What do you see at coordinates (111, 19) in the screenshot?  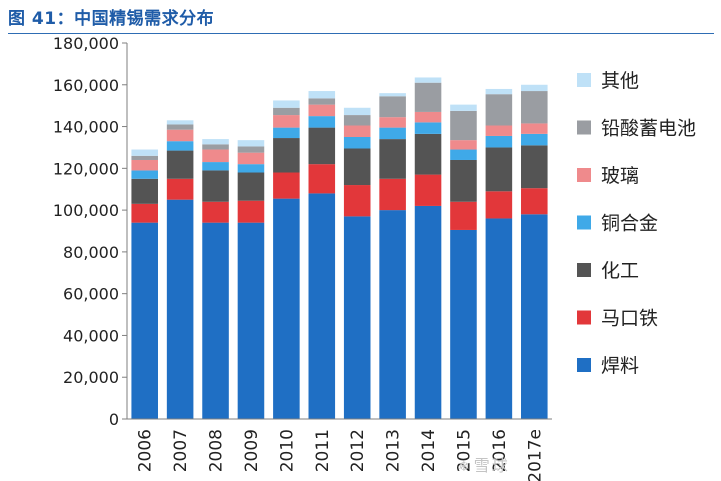 I see `figure-title: 图 41：中国精锡需求分布` at bounding box center [111, 19].